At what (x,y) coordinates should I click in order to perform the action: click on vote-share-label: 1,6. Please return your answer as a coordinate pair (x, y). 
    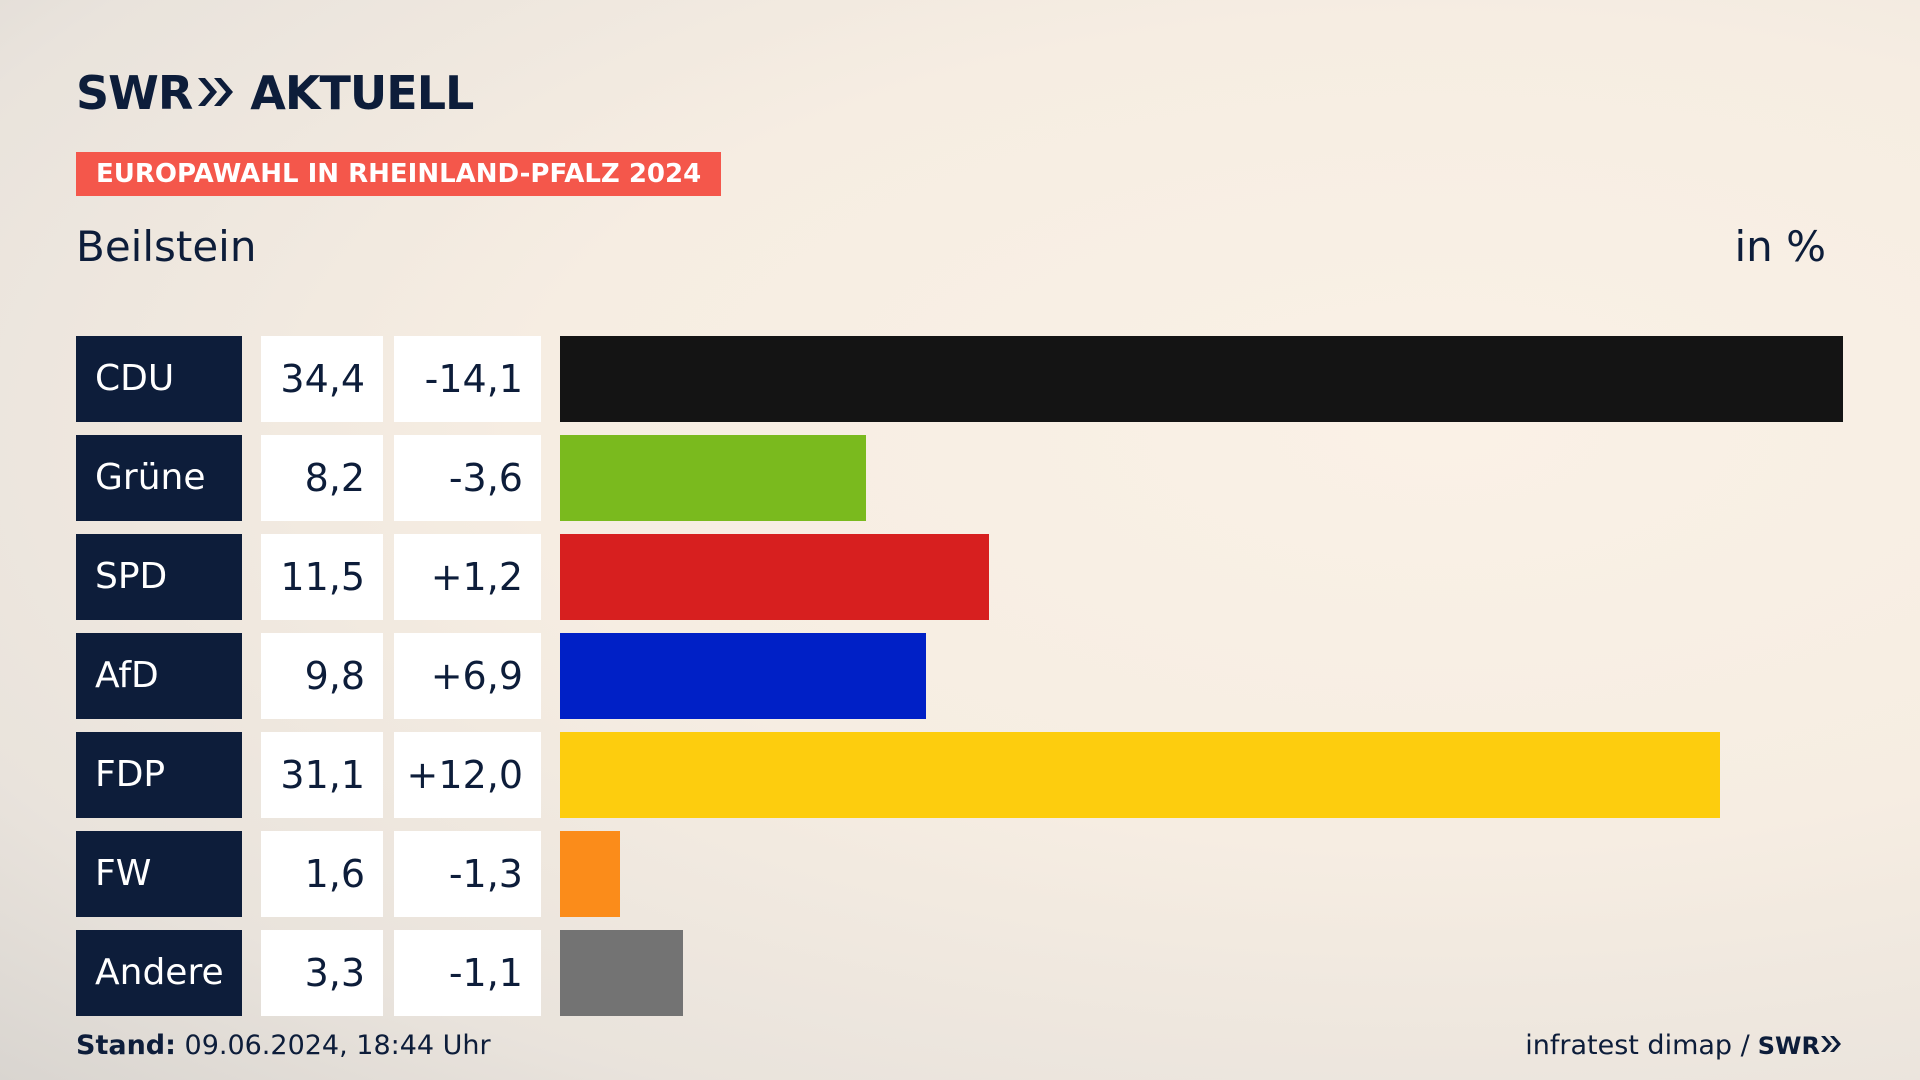
    Looking at the image, I should click on (322, 874).